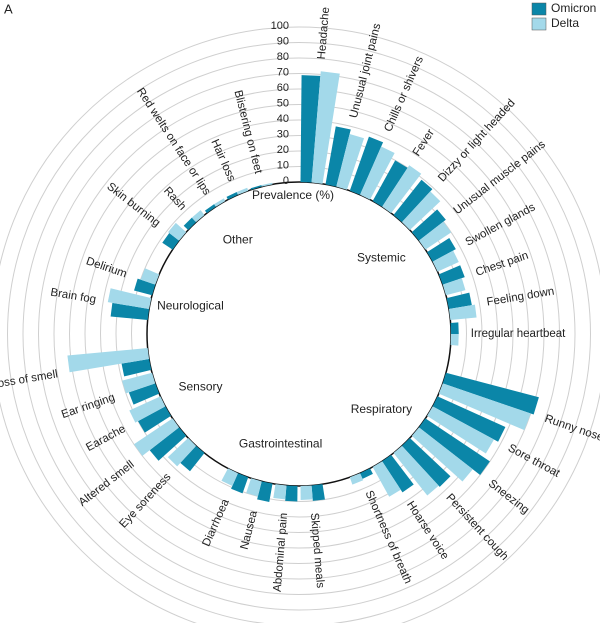  I want to click on y-tick-label: 30, so click(283, 134).